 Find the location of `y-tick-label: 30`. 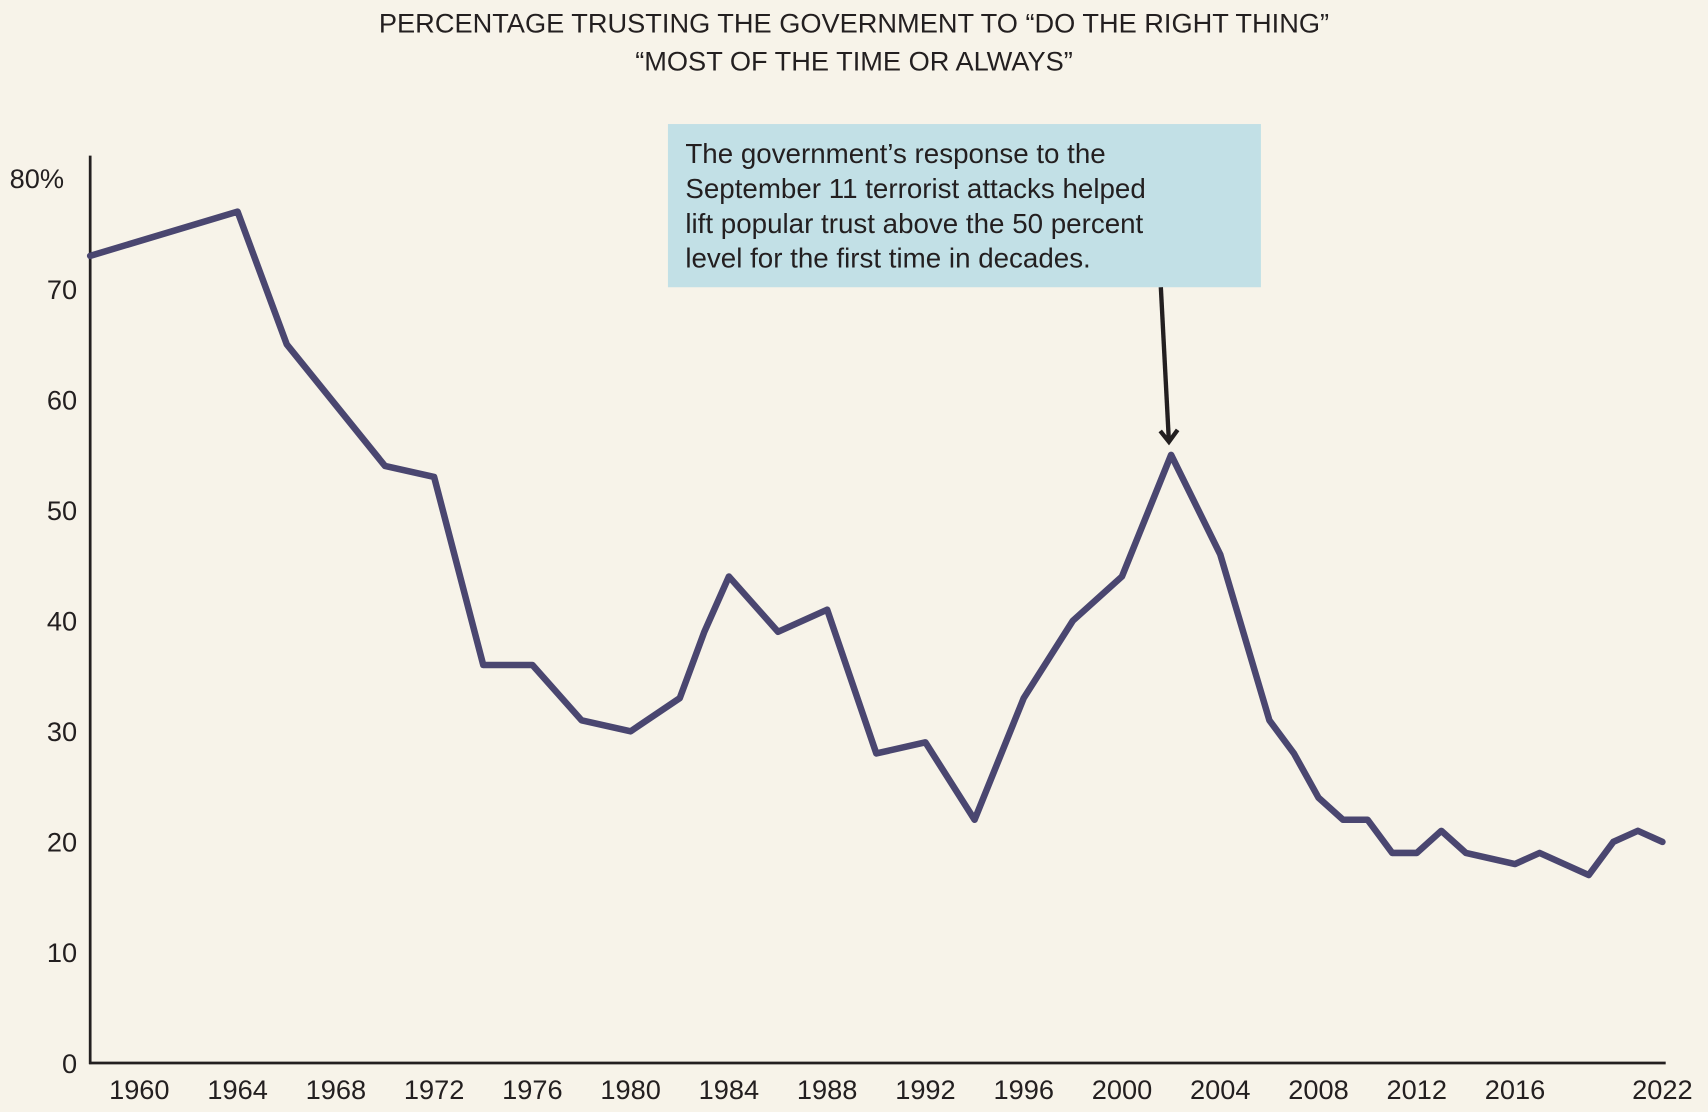

y-tick-label: 30 is located at coordinates (62, 731).